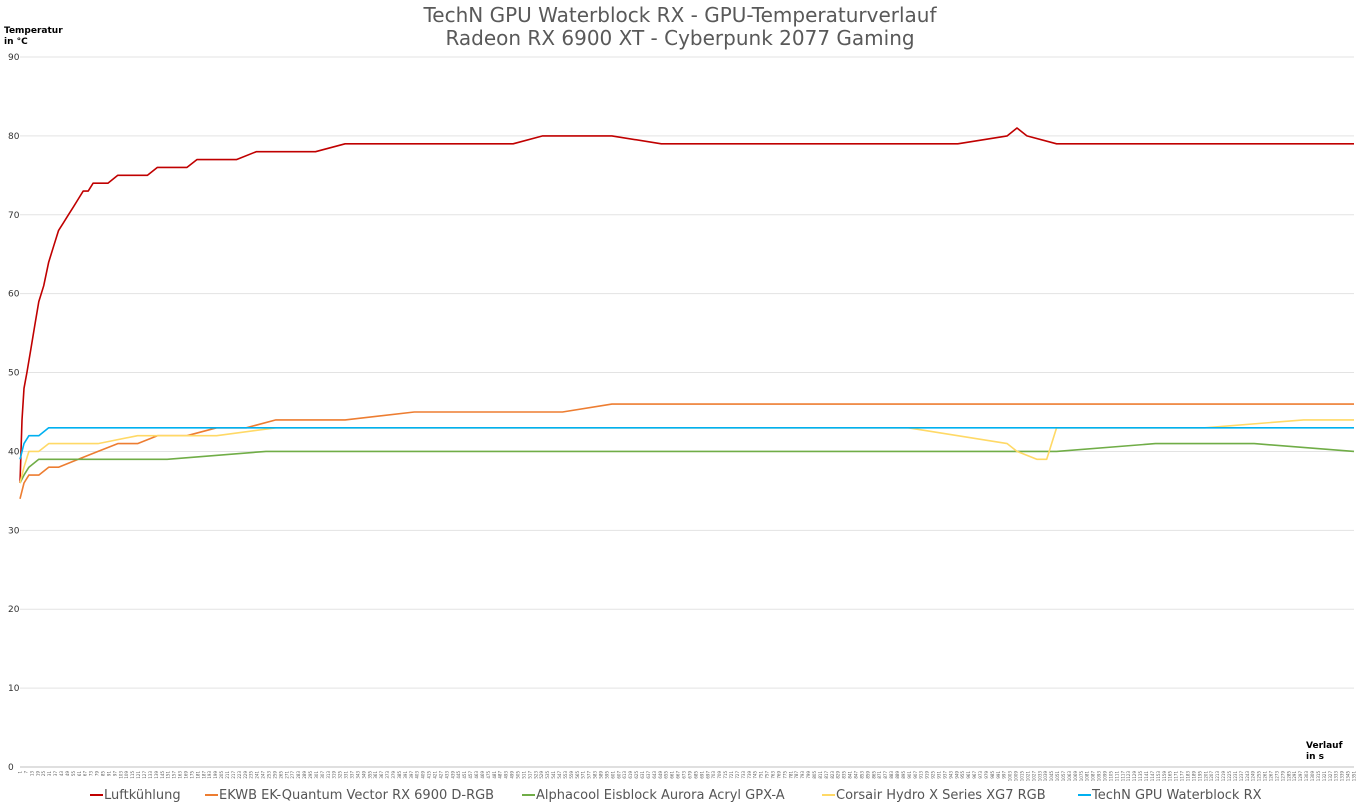 Image resolution: width=1360 pixels, height=807 pixels. I want to click on x-tick-label: 763, so click(772, 775).